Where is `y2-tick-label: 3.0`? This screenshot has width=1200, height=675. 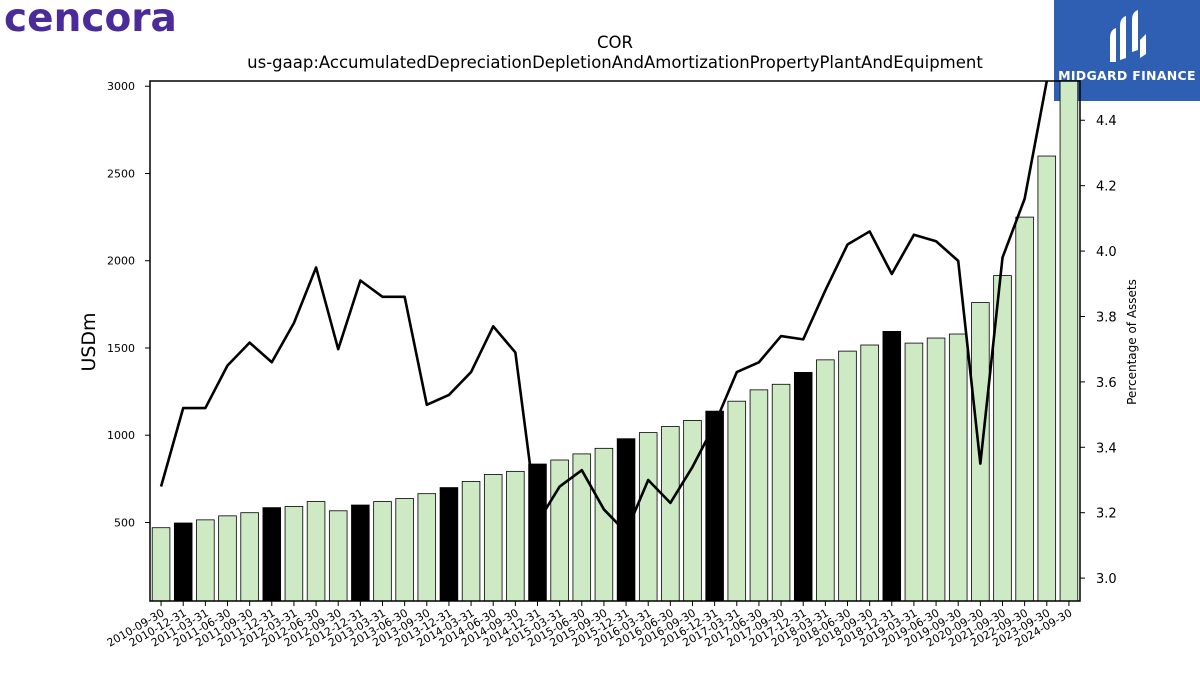 y2-tick-label: 3.0 is located at coordinates (1106, 579).